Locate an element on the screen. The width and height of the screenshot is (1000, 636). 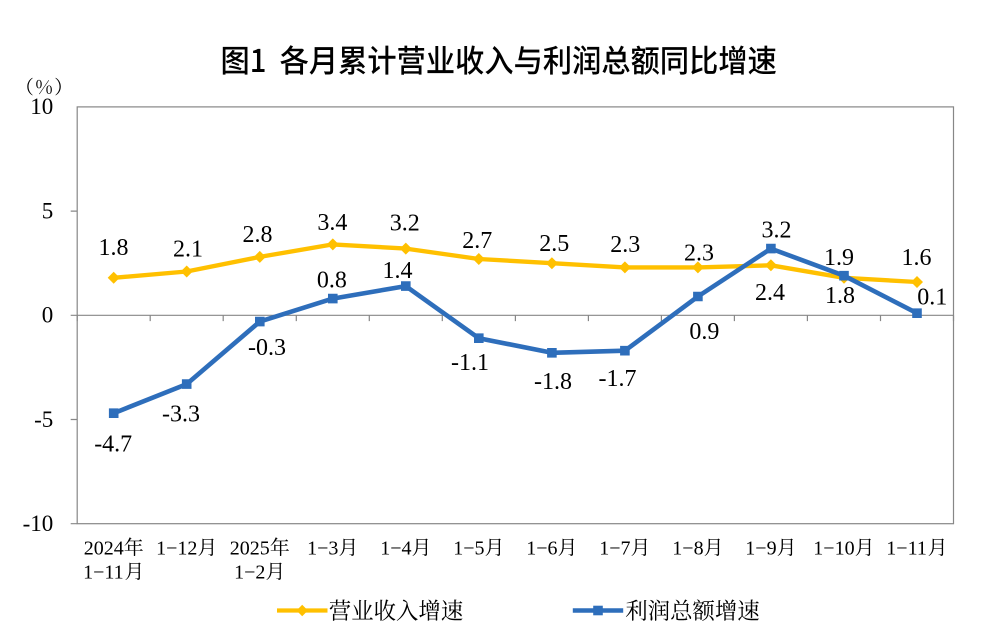
svg-text: 10 is located at coordinates (41, 106).